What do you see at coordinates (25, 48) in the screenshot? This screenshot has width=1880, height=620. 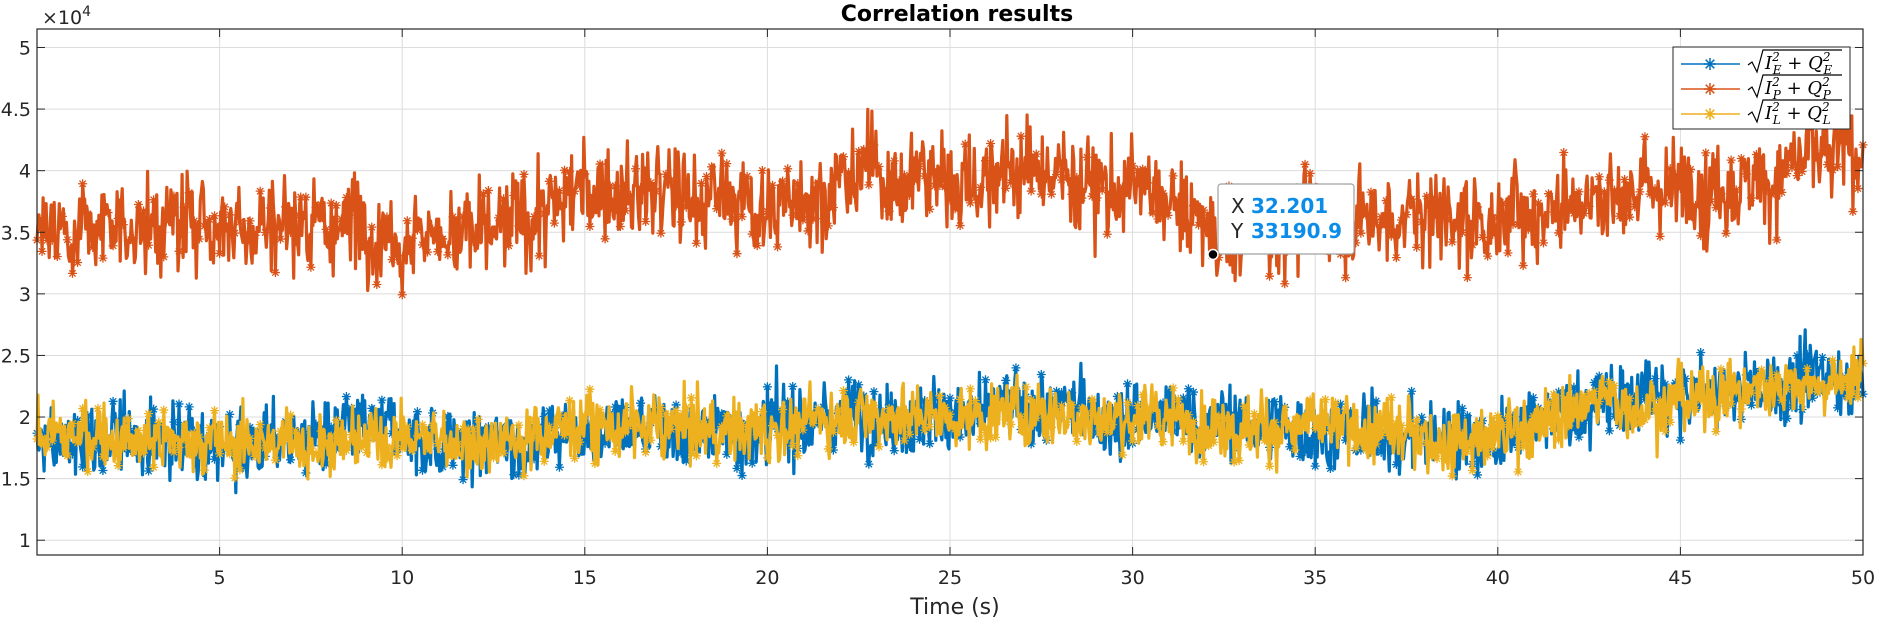 I see `y-tick-label: 5` at bounding box center [25, 48].